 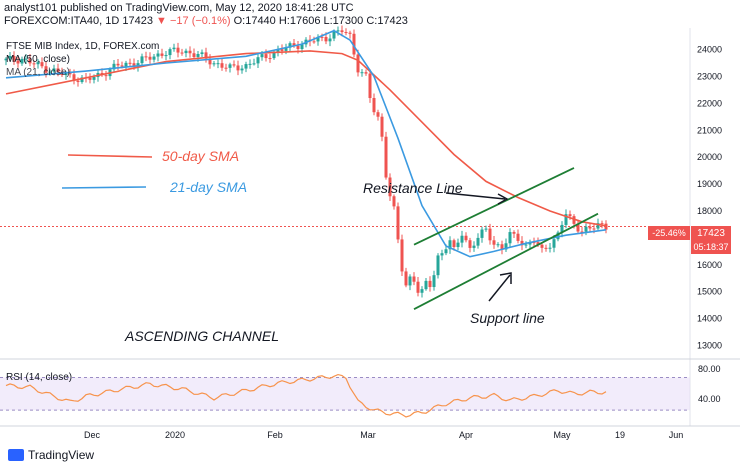 I want to click on x-tick-label: 2020, so click(x=175, y=435).